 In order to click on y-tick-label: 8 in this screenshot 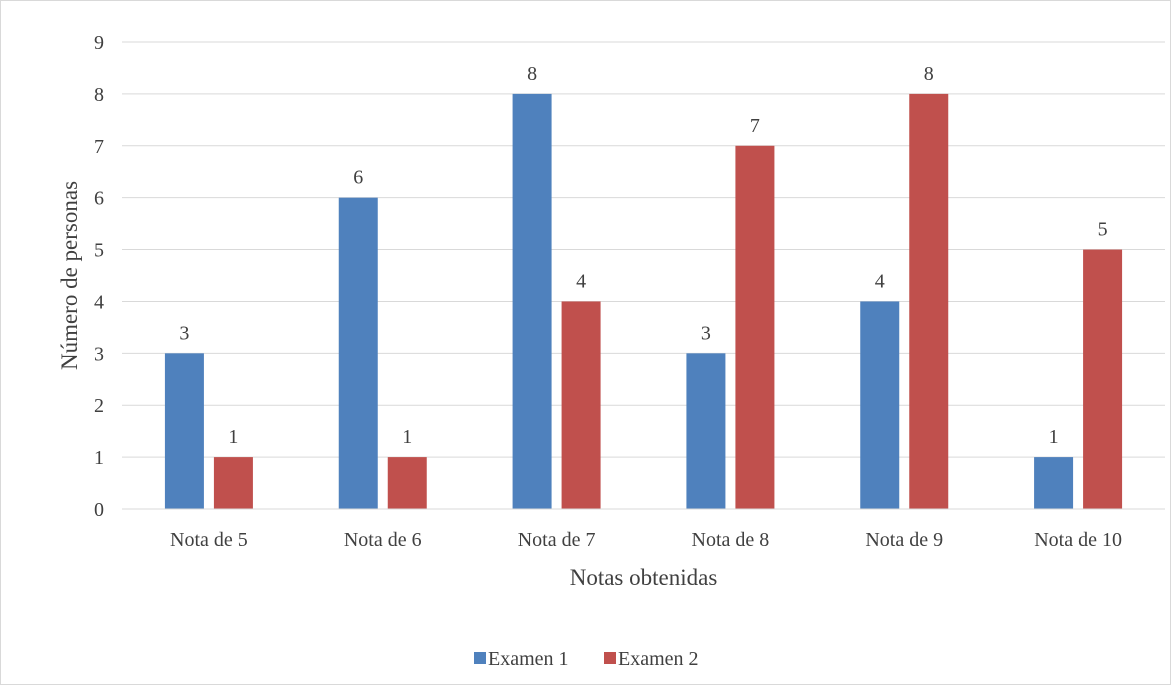, I will do `click(99, 95)`.